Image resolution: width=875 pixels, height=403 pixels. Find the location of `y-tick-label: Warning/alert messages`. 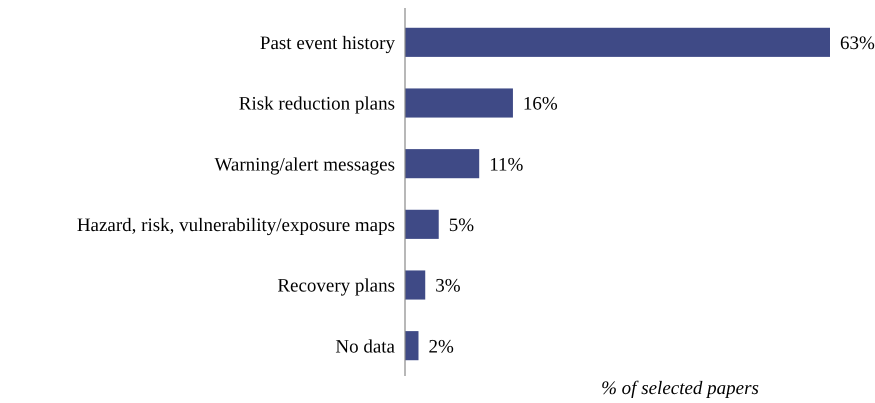

y-tick-label: Warning/alert messages is located at coordinates (304, 165).